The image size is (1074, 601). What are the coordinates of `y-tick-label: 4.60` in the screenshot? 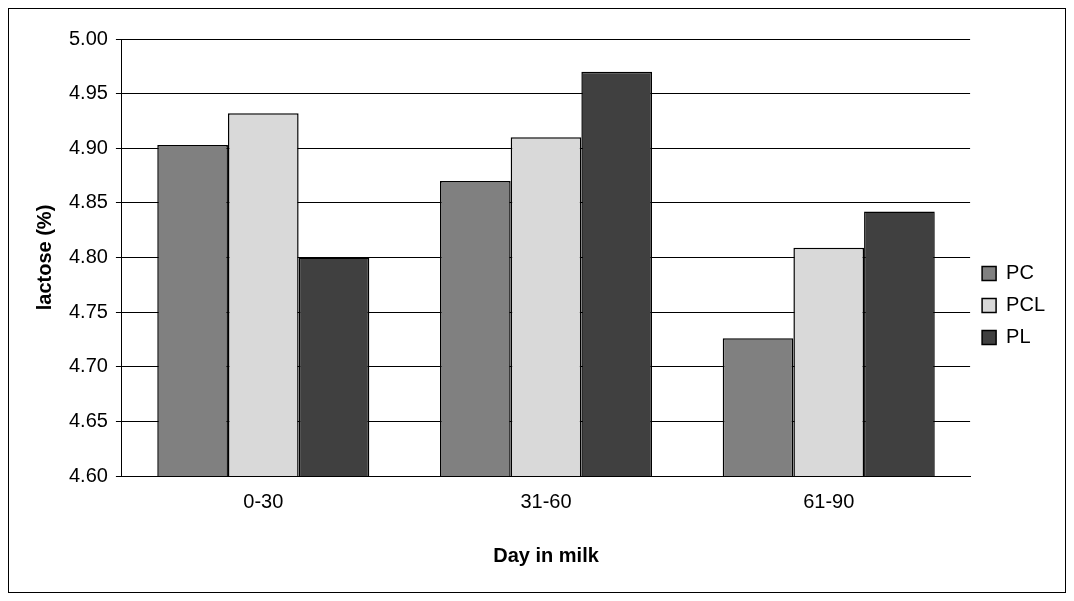 It's located at (88, 474).